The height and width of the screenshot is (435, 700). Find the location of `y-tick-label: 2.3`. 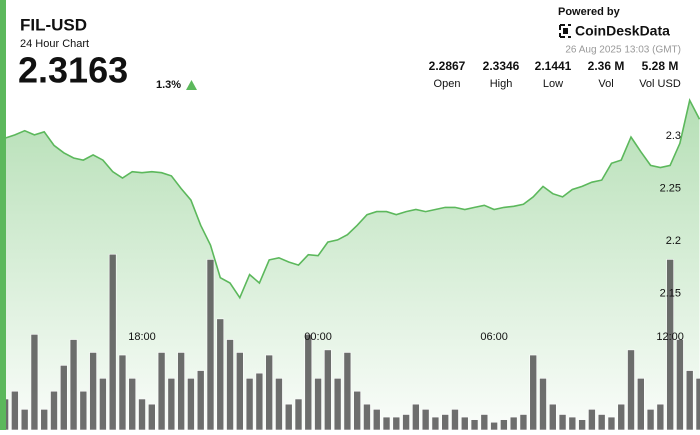

y-tick-label: 2.3 is located at coordinates (673, 136).